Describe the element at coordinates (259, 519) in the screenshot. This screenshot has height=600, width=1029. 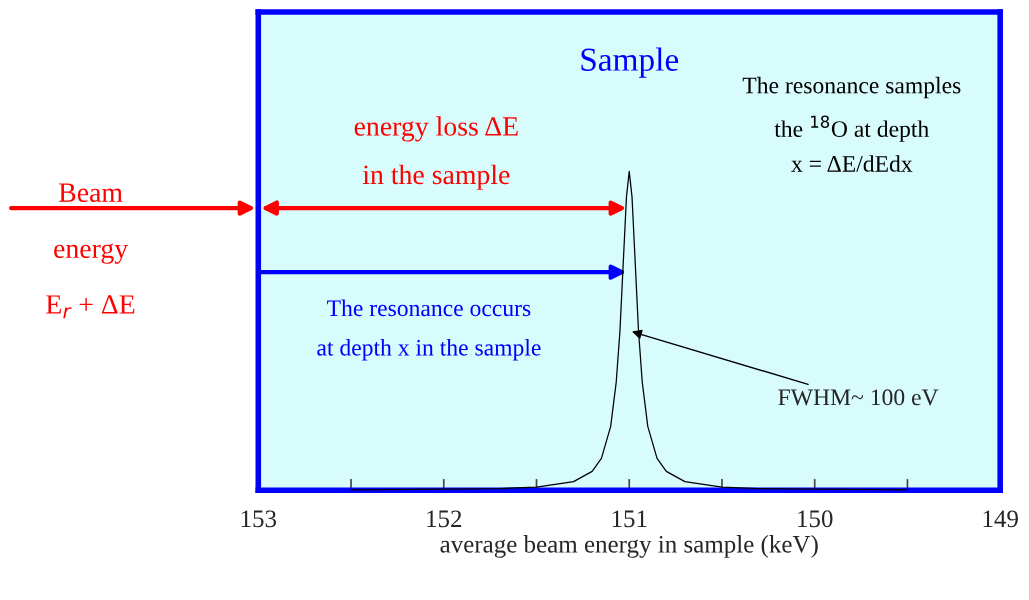
I see `x-tick-label: 153` at that location.